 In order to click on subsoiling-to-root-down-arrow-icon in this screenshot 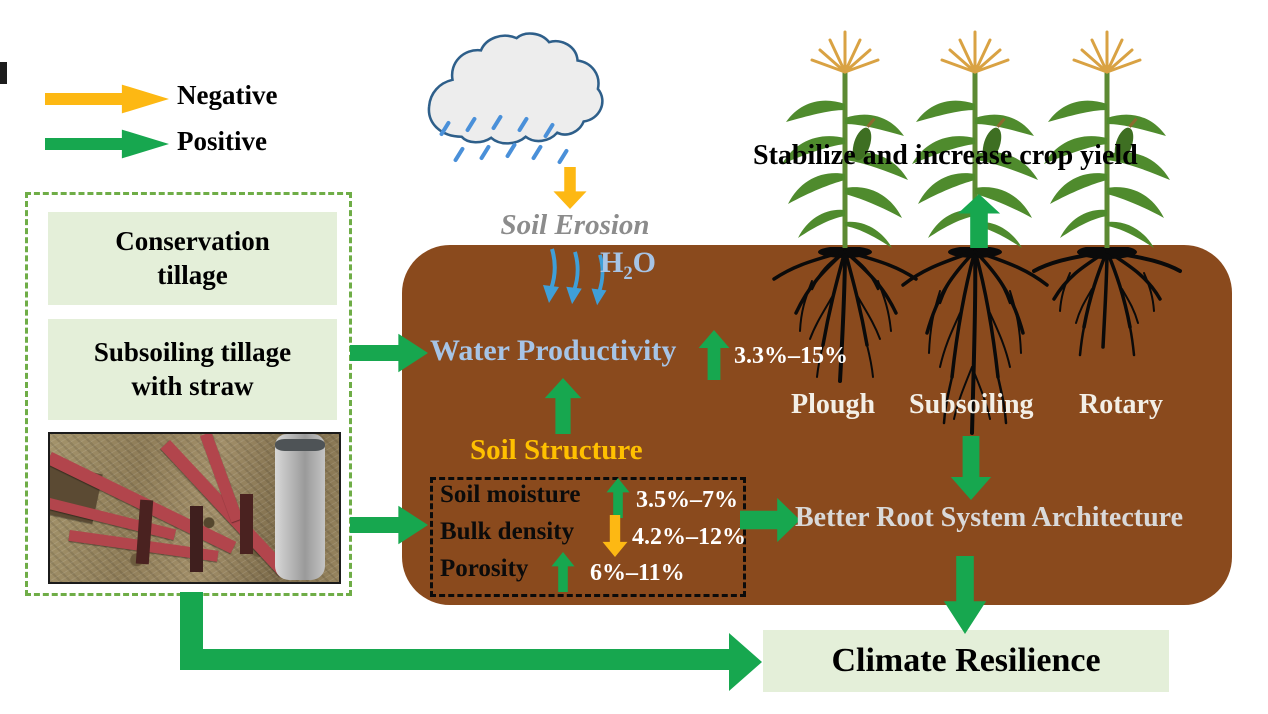, I will do `click(971, 468)`.